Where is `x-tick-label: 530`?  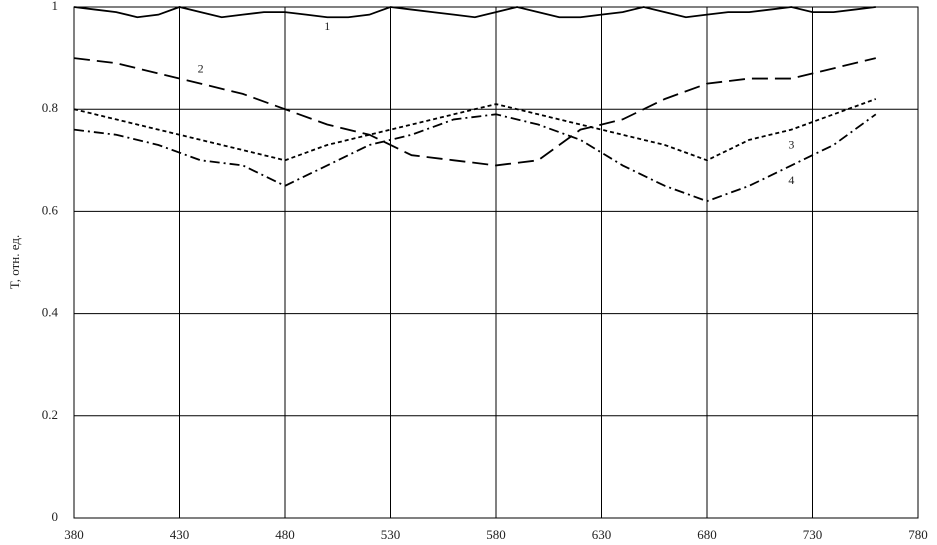 x-tick-label: 530 is located at coordinates (391, 534).